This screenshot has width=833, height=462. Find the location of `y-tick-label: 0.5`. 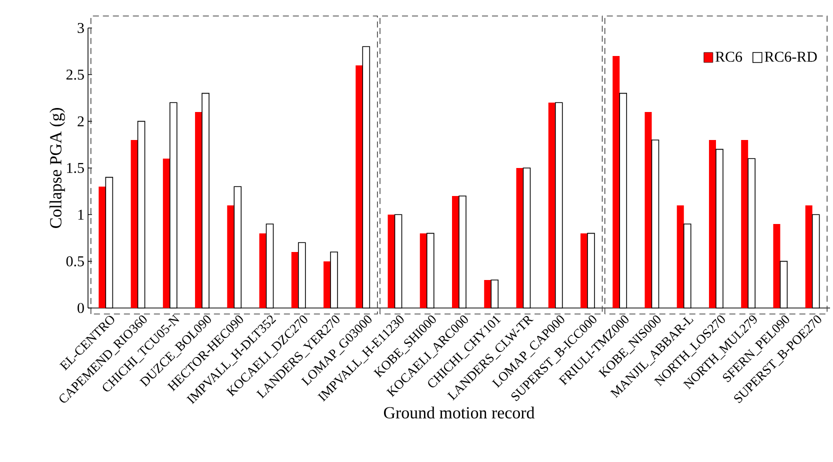

y-tick-label: 0.5 is located at coordinates (75, 261).